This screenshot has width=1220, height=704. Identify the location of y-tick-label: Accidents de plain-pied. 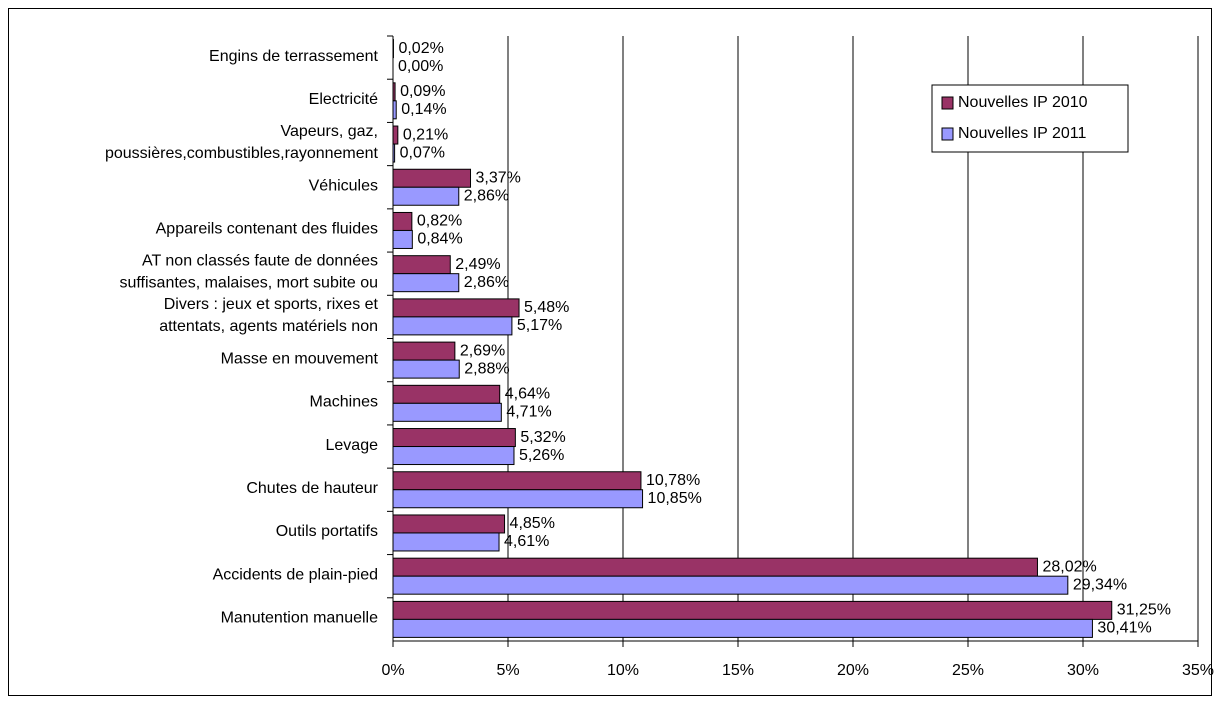
(295, 574).